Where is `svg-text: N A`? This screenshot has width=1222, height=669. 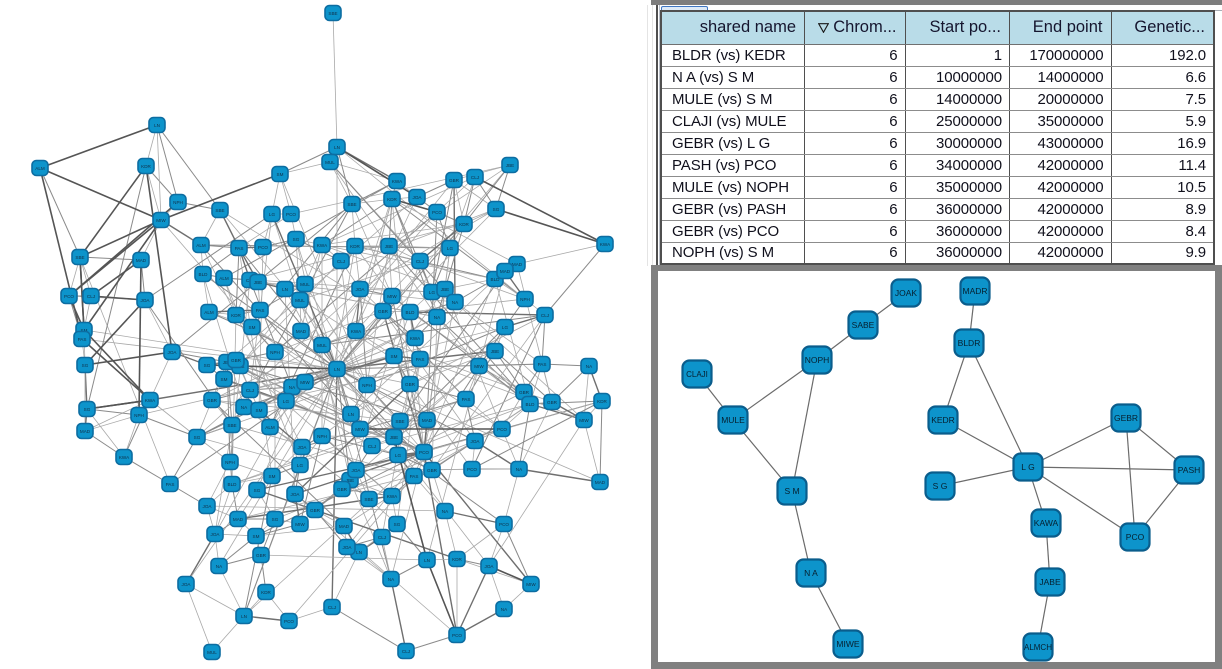 svg-text: N A is located at coordinates (811, 573).